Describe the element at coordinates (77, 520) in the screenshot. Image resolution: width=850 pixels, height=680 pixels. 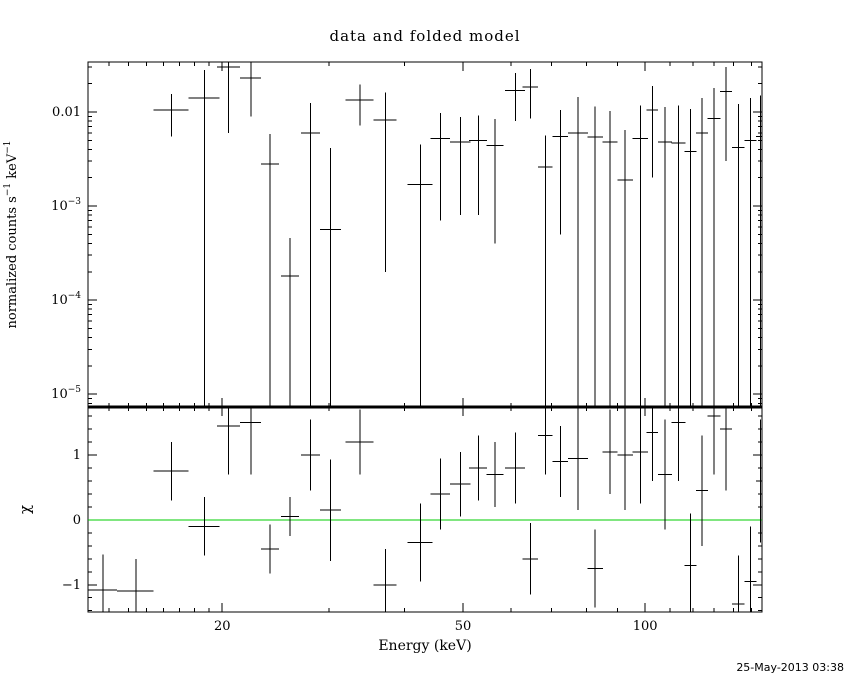
I see `svg-text: 0` at that location.